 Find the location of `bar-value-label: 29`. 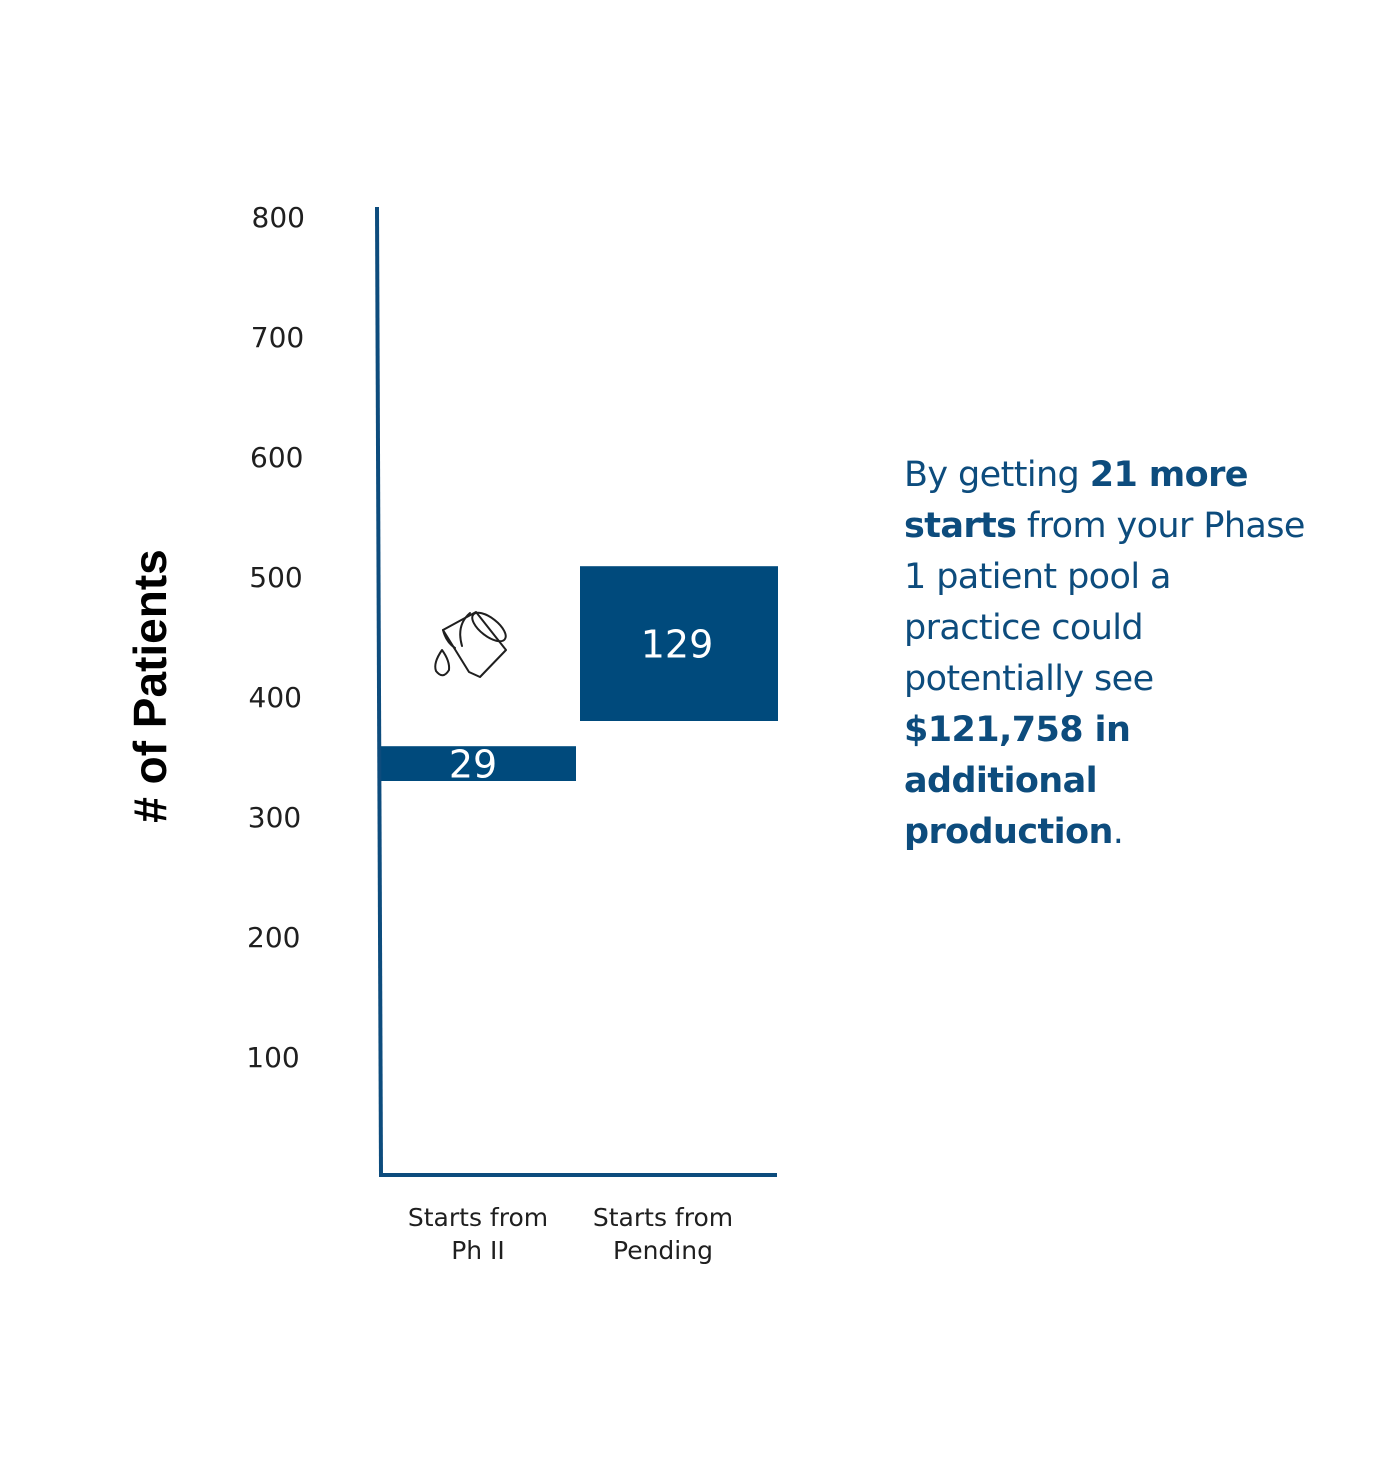

bar-value-label: 29 is located at coordinates (473, 765).